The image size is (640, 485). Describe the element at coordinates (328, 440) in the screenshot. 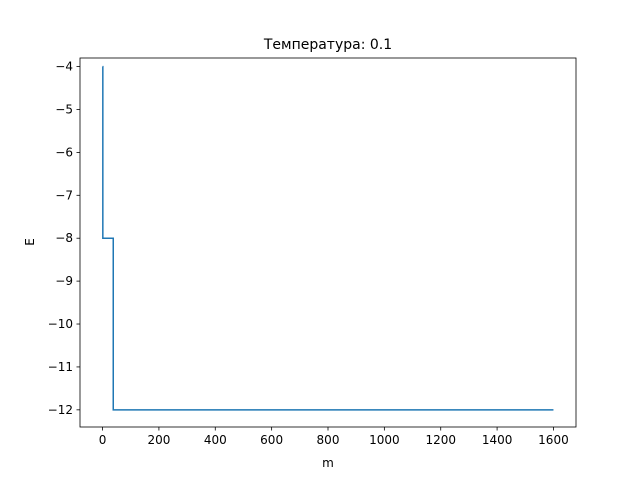

I see `x-tick-label: 800` at that location.